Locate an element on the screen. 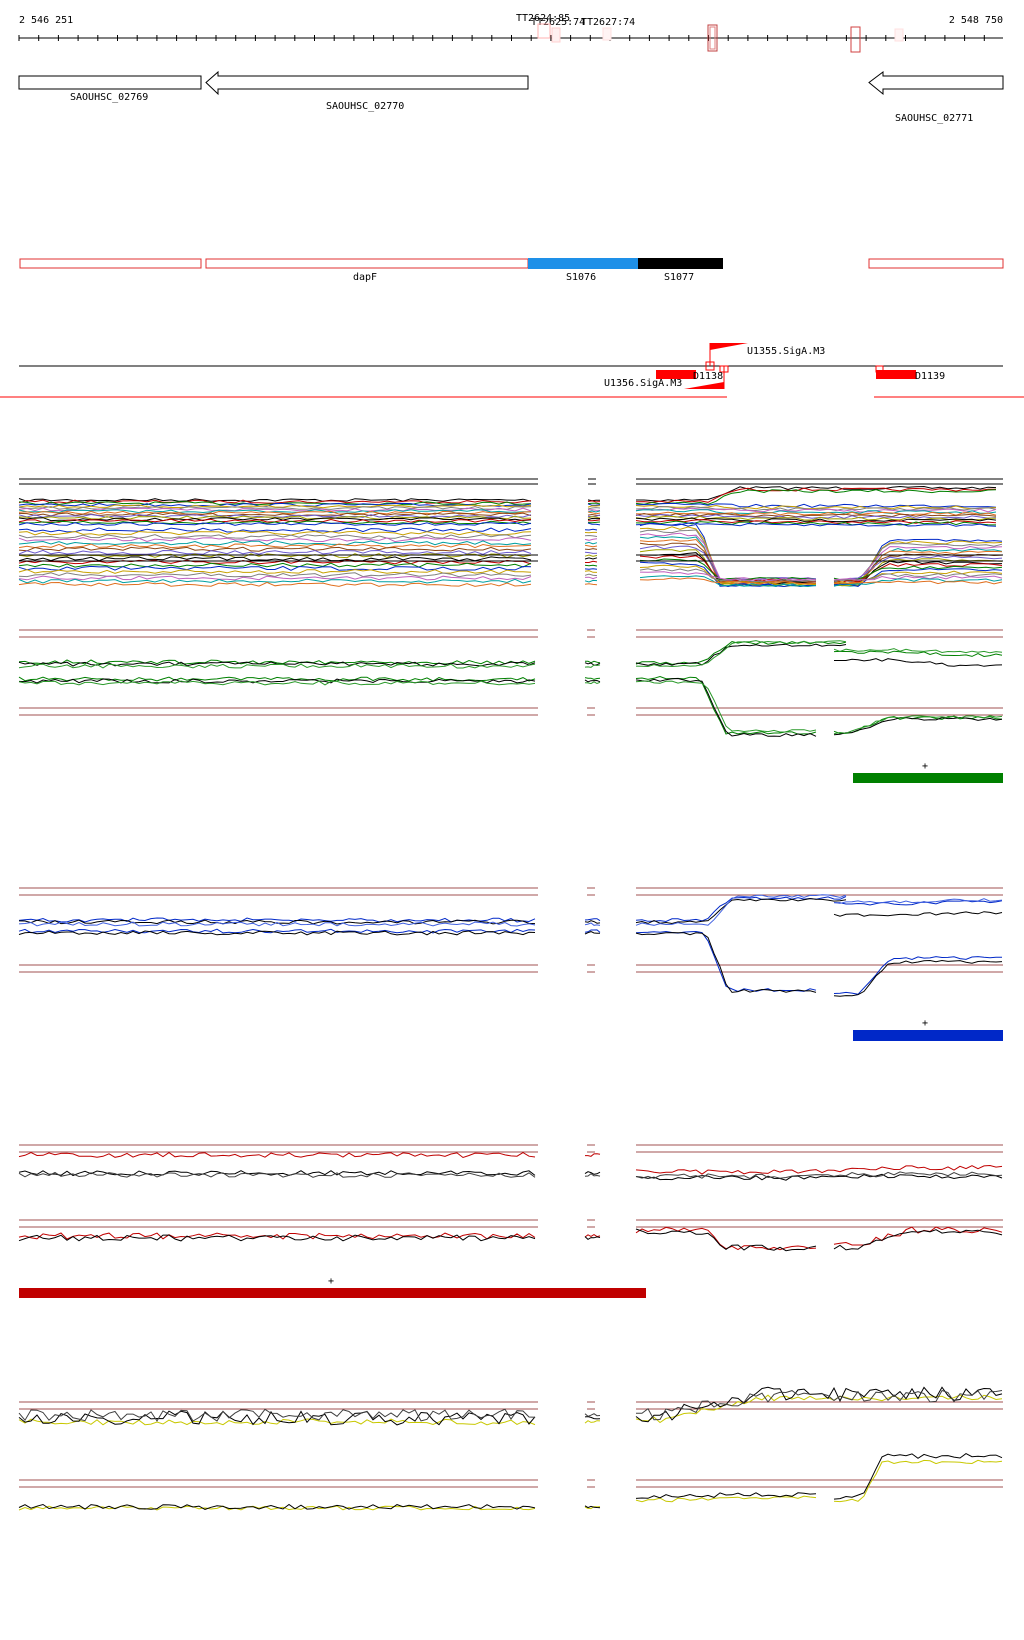 The image size is (1024, 1640). ruler-start-label: 2 546 251 is located at coordinates (46, 20).